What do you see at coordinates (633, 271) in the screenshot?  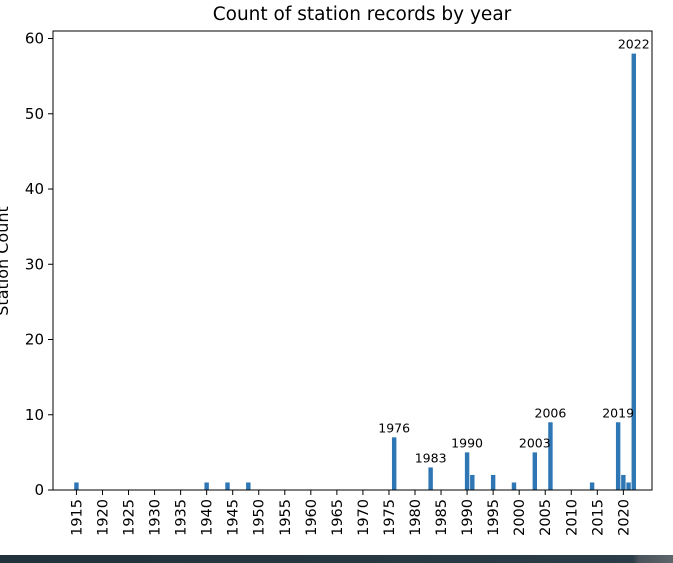 I see `bar-2022` at bounding box center [633, 271].